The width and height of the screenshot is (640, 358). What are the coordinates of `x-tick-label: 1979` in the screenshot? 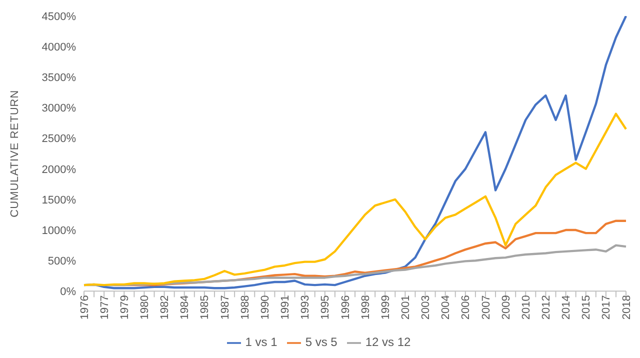 It's located at (124, 307).